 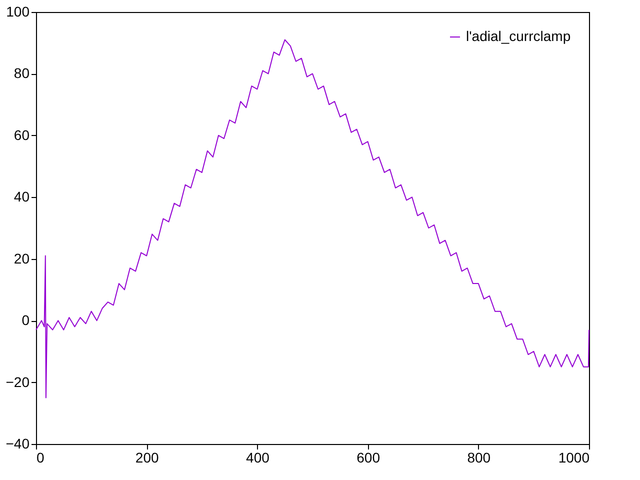 I want to click on y-tick-label: 0, so click(x=26, y=320).